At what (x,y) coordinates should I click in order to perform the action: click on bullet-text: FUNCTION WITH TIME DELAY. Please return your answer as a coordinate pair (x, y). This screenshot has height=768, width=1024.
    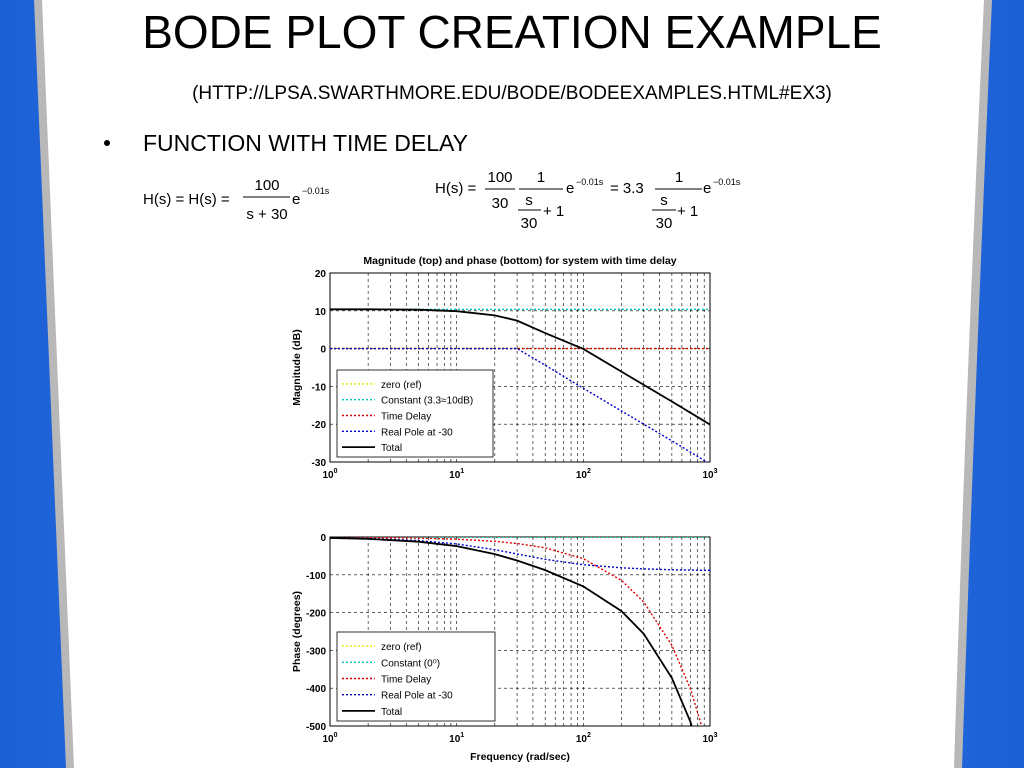
    Looking at the image, I should click on (305, 143).